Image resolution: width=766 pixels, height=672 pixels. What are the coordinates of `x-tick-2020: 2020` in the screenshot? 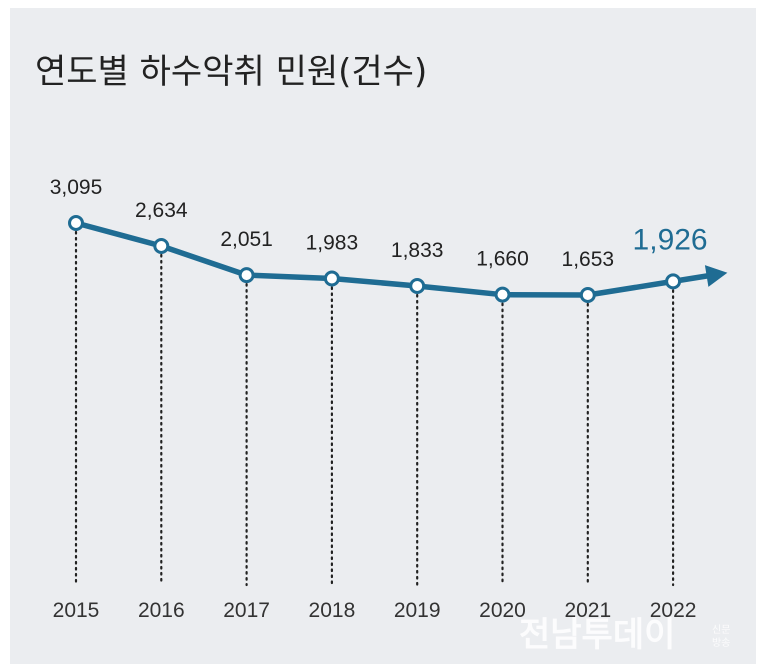 It's located at (502, 610).